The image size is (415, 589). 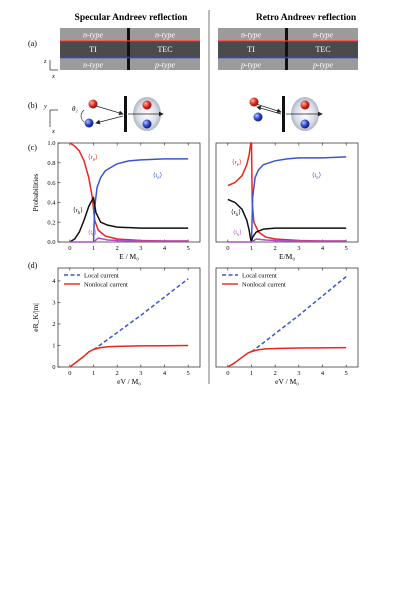 I want to click on y-tick-label: 0, so click(x=53, y=367).